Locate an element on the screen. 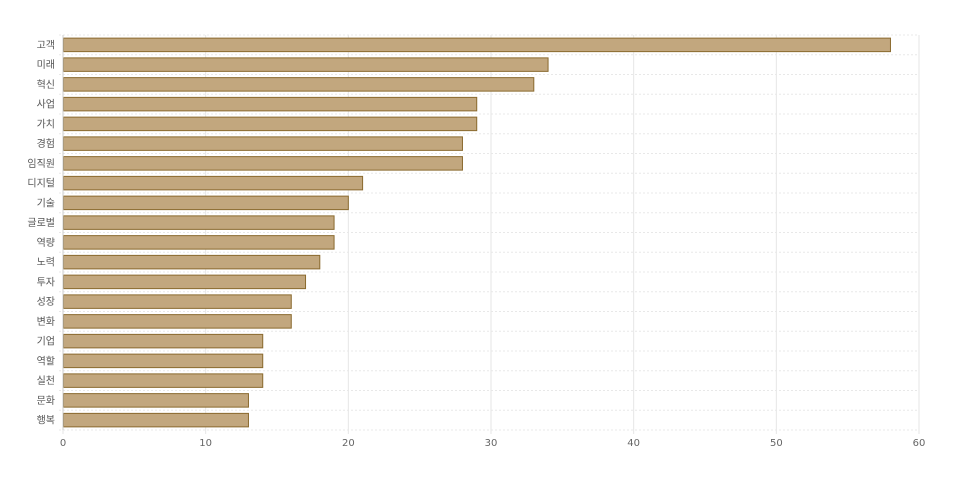  y-category-label: 역할 is located at coordinates (46, 361).